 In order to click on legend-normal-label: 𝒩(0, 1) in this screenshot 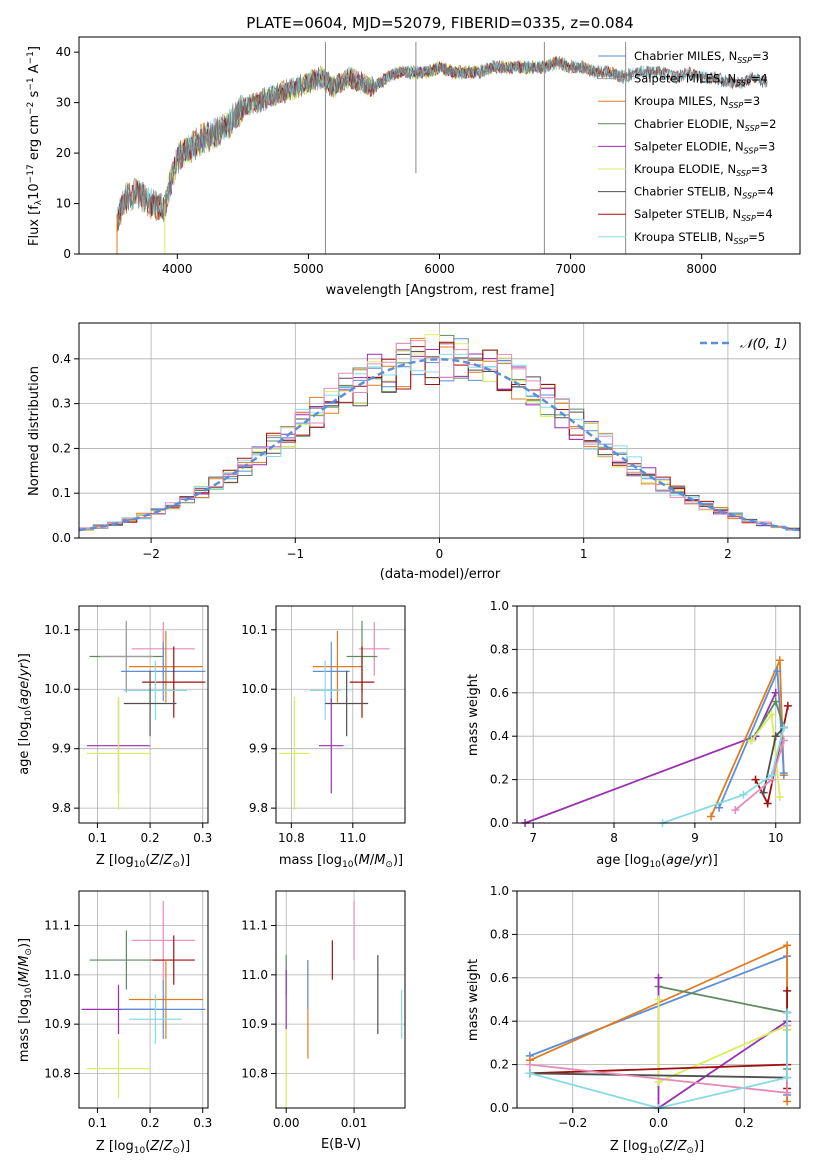, I will do `click(763, 344)`.